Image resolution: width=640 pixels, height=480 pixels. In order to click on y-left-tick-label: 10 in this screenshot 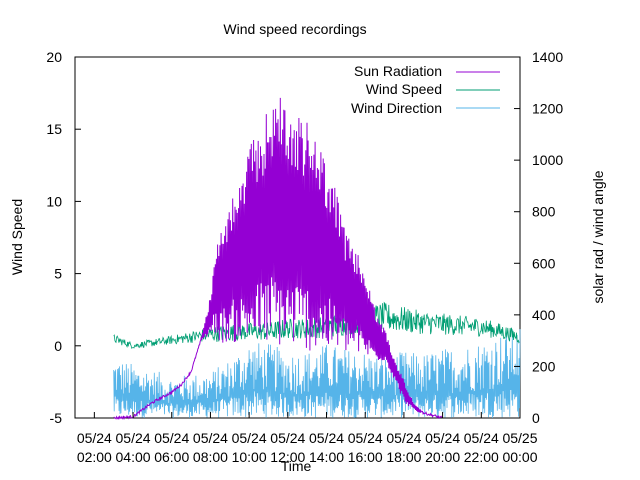, I will do `click(54, 201)`.